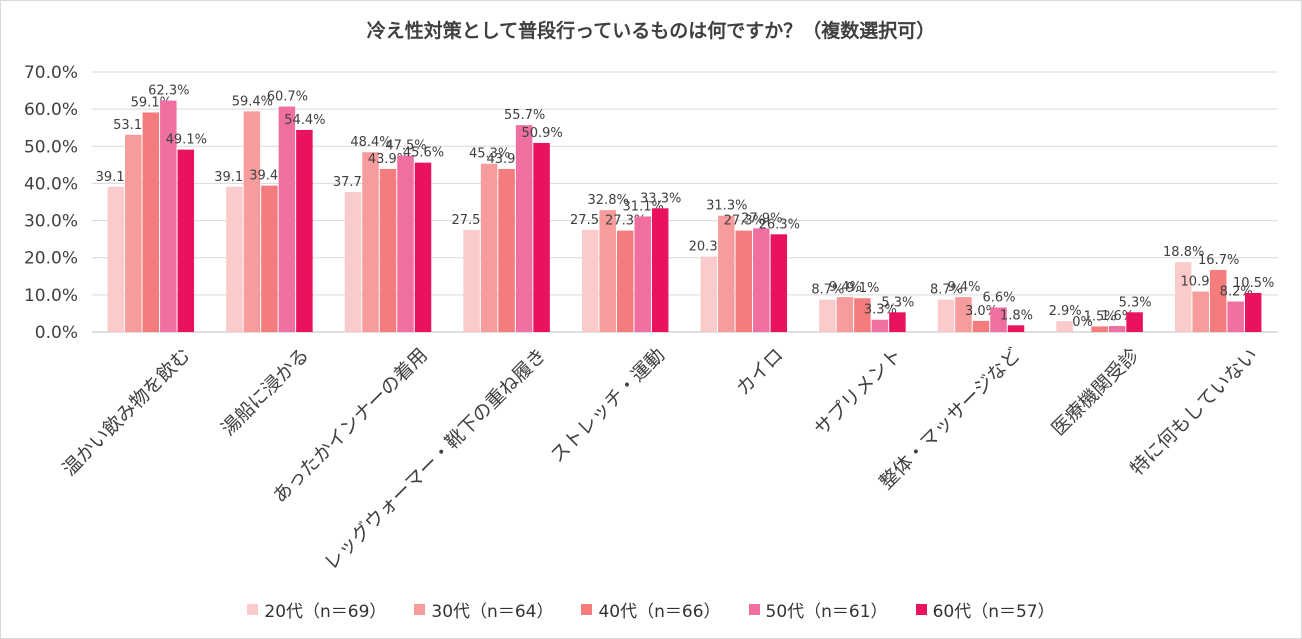 The width and height of the screenshot is (1302, 639). What do you see at coordinates (51, 73) in the screenshot?
I see `y-tick-label: 70.0%` at bounding box center [51, 73].